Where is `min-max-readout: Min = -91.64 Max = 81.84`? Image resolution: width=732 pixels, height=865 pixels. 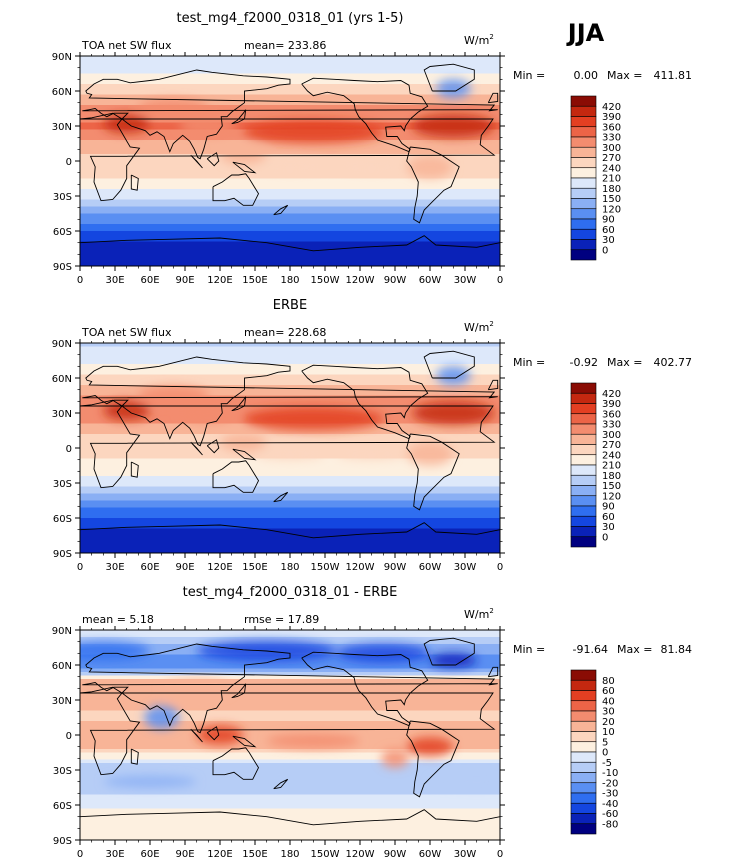
min-max-readout: Min = -91.64 Max = 81.84 is located at coordinates (602, 649).